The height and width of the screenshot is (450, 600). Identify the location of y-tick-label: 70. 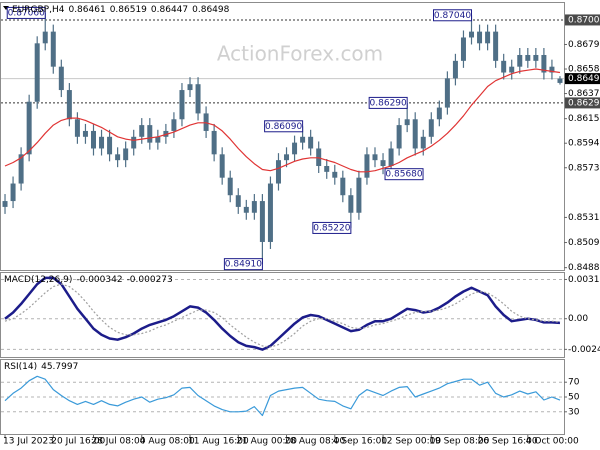
(574, 383).